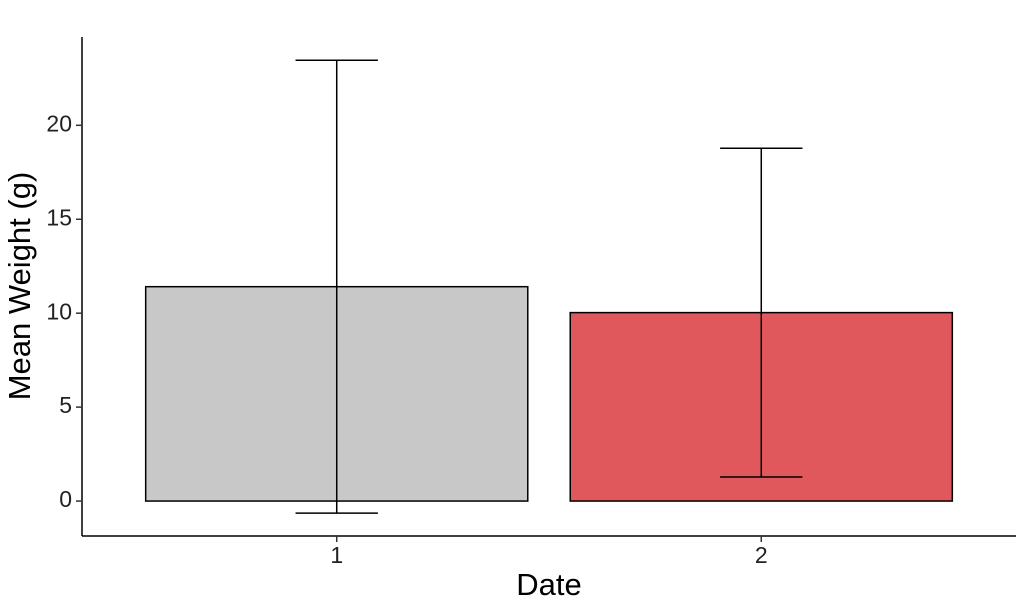  What do you see at coordinates (19, 286) in the screenshot?
I see `y-axis-title: Mean Weight (g)` at bounding box center [19, 286].